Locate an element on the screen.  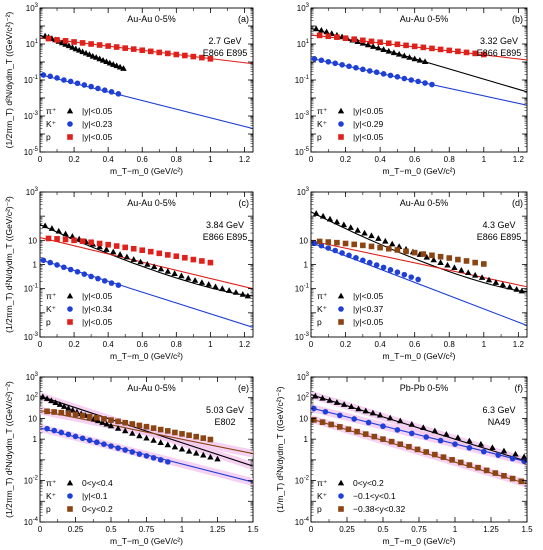
plot-frame is located at coordinates (419, 264).